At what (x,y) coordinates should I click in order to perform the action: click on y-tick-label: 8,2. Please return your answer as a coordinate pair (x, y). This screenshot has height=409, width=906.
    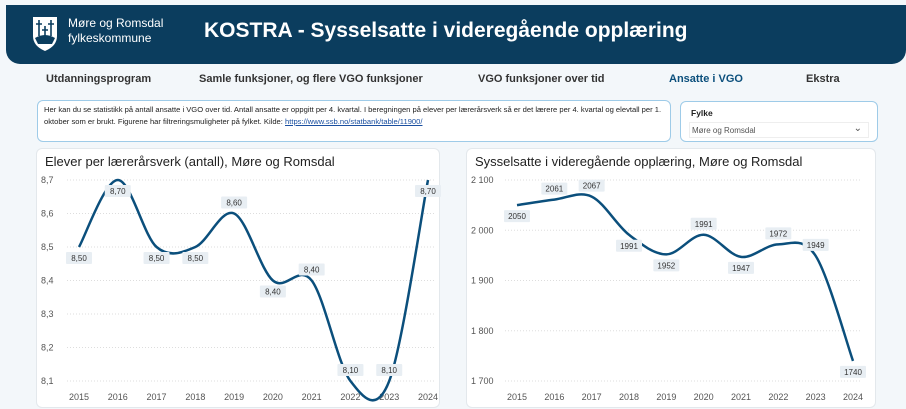
    Looking at the image, I should click on (47, 348).